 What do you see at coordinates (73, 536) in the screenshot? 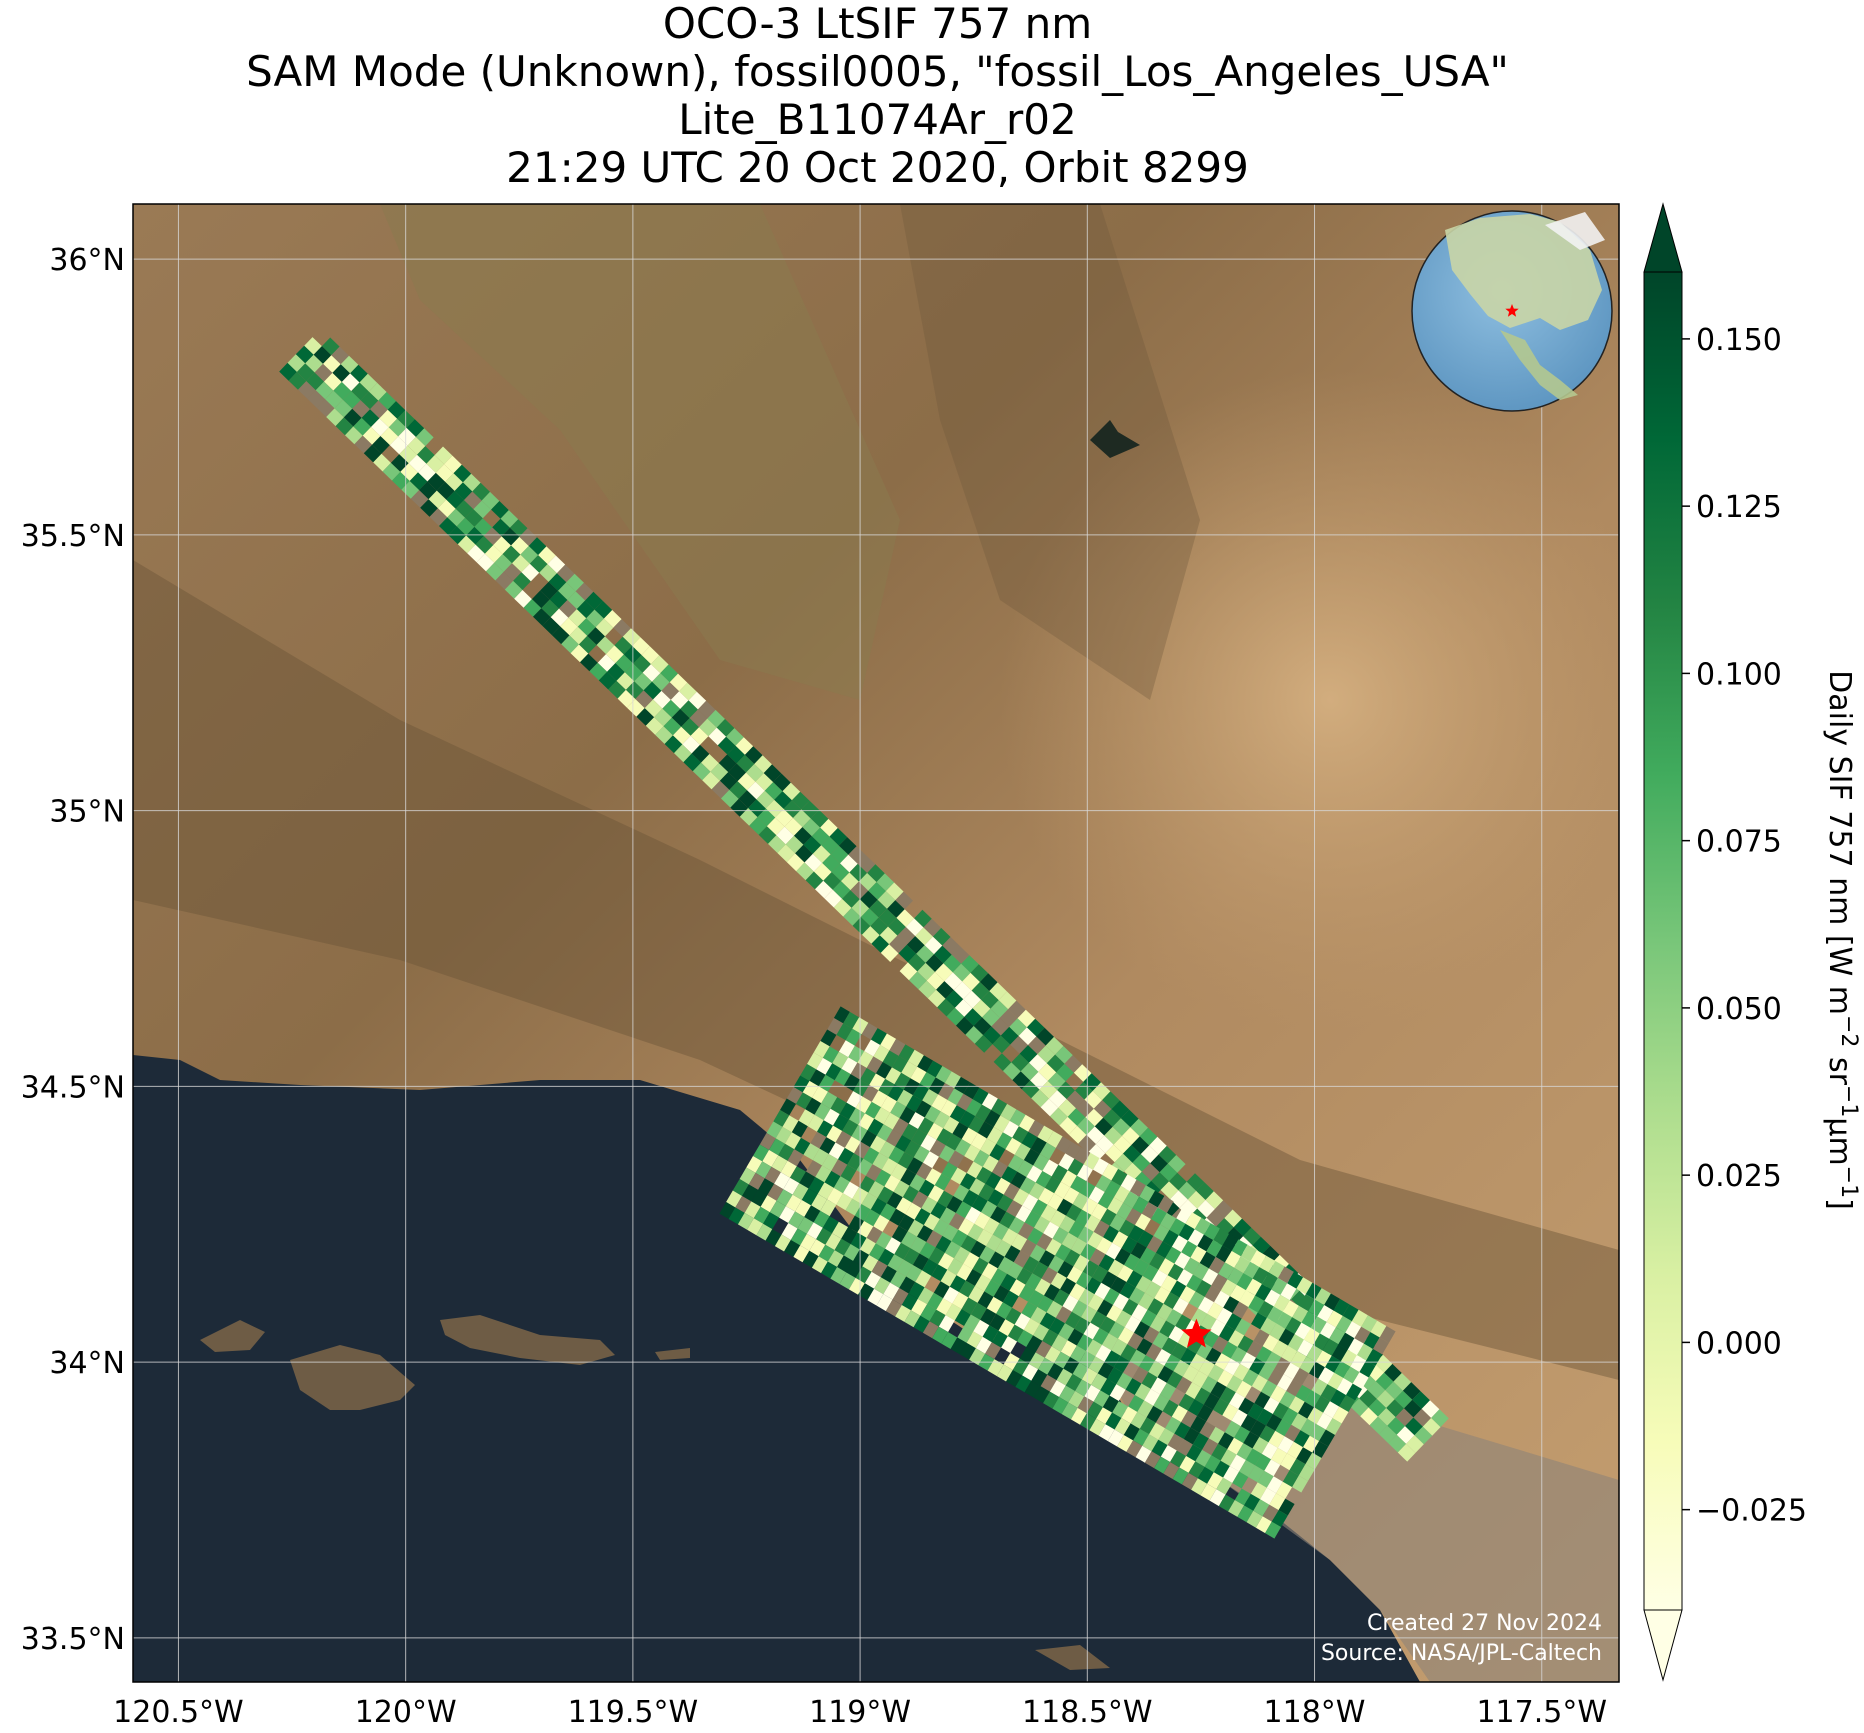
I see `lat-tick-label: 35.5°N` at bounding box center [73, 536].